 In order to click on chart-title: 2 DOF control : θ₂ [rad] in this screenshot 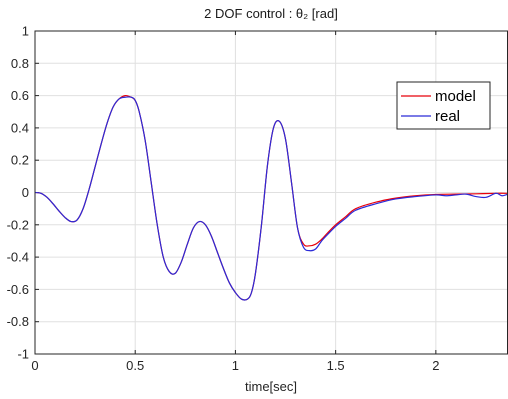, I will do `click(271, 13)`.